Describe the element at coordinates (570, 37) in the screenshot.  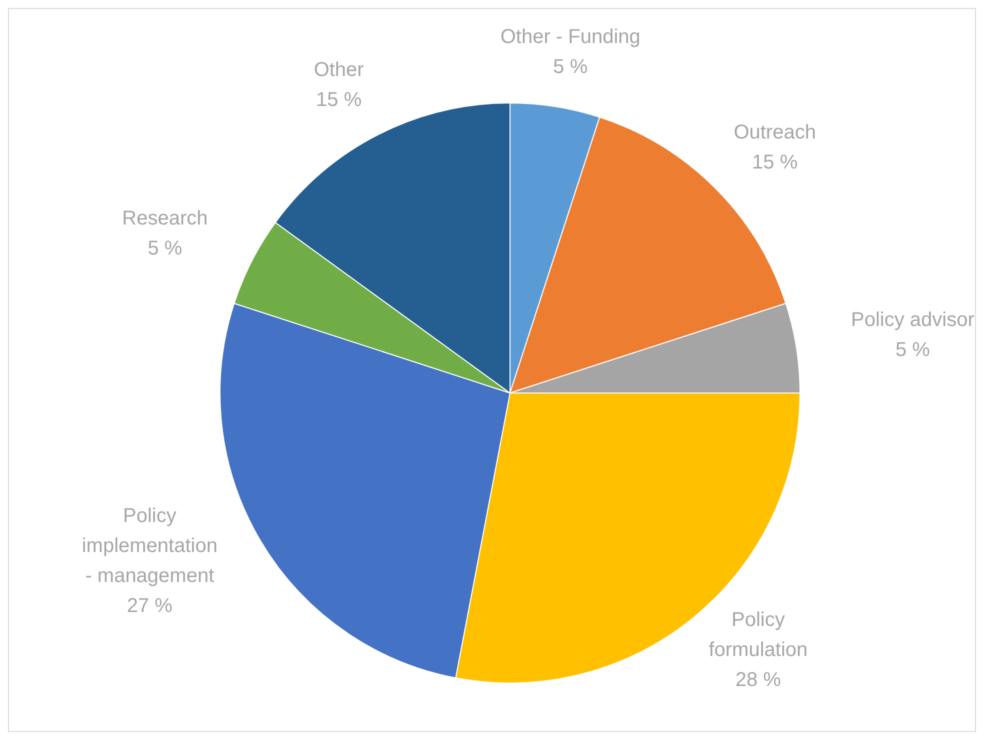
I see `slice-label: Other - Funding` at that location.